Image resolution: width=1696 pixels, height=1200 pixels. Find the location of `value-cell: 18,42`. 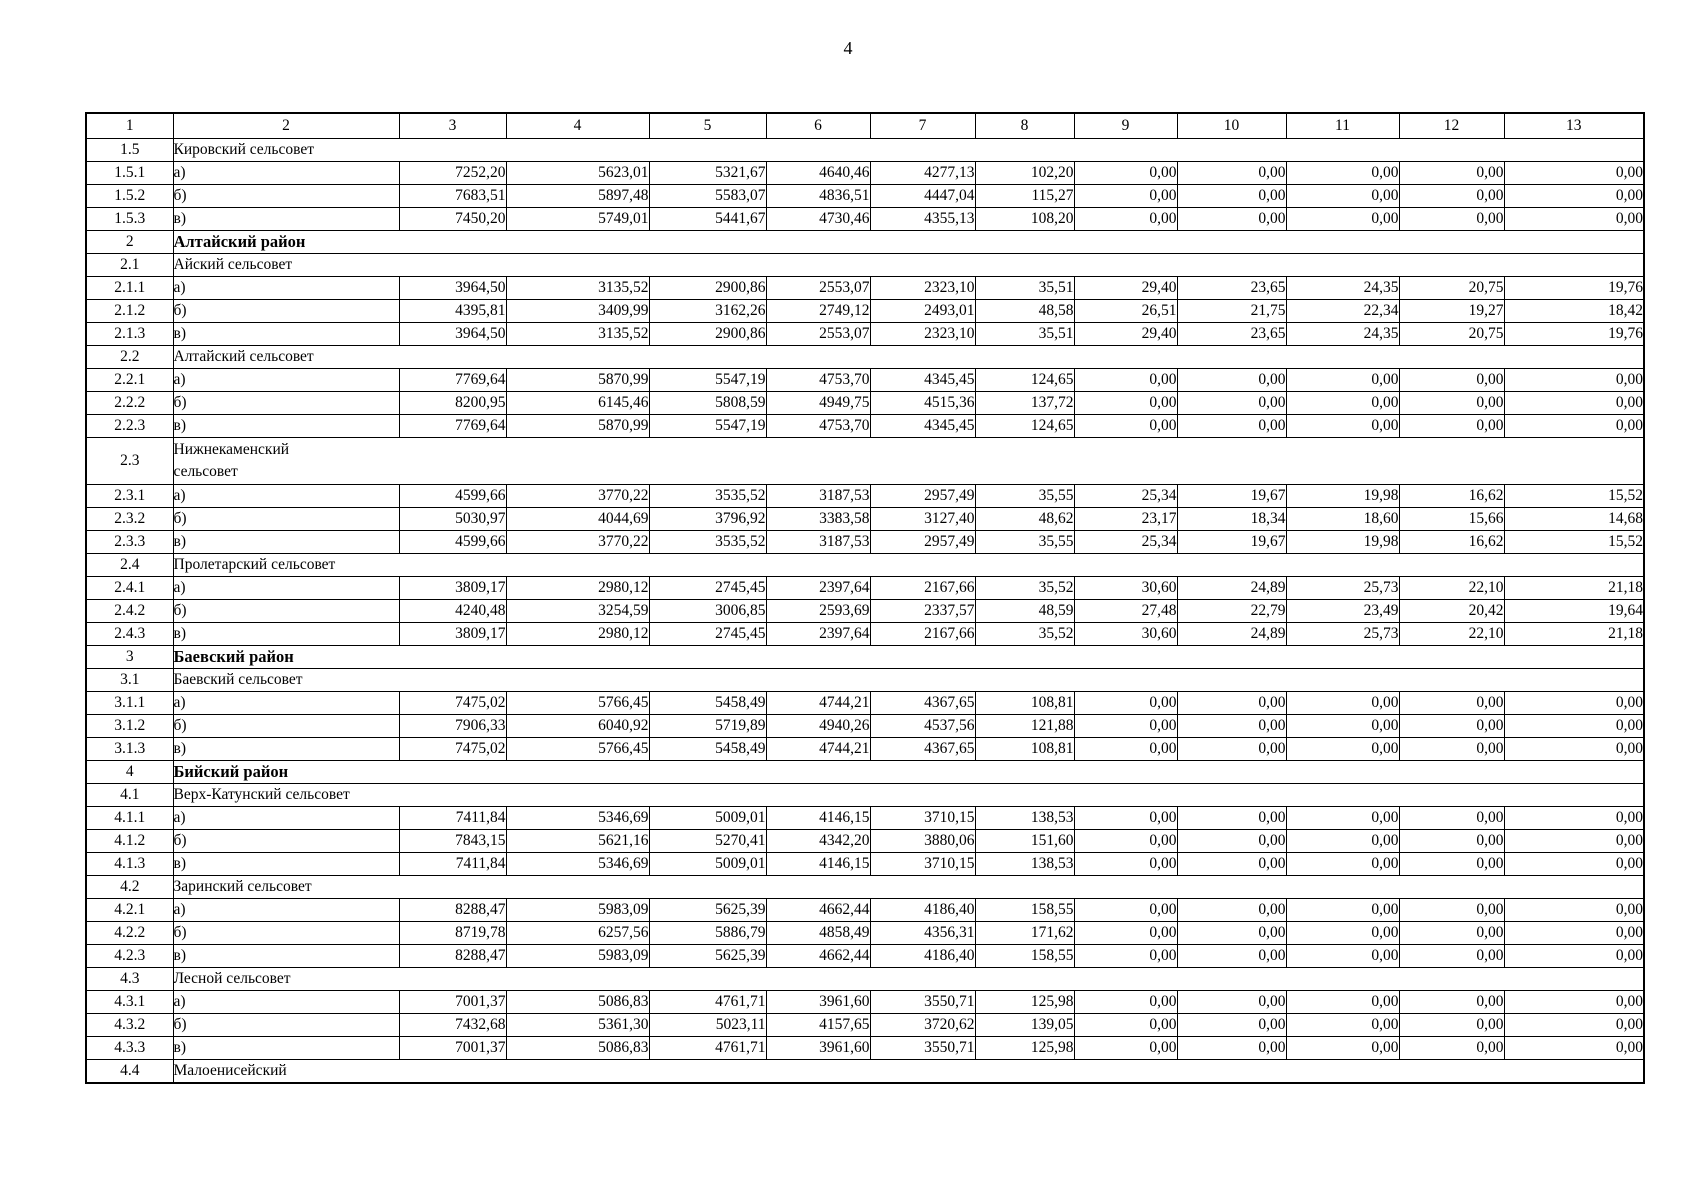

value-cell: 18,42 is located at coordinates (1574, 311).